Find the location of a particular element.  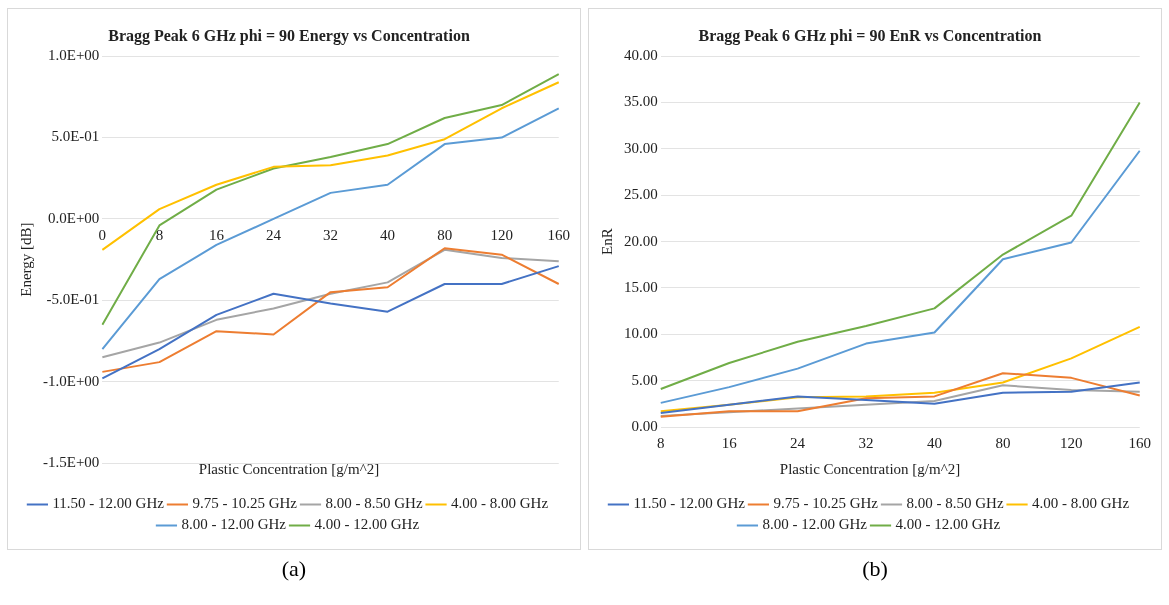

y-tick-label: 0.0E+00 is located at coordinates (73, 217).